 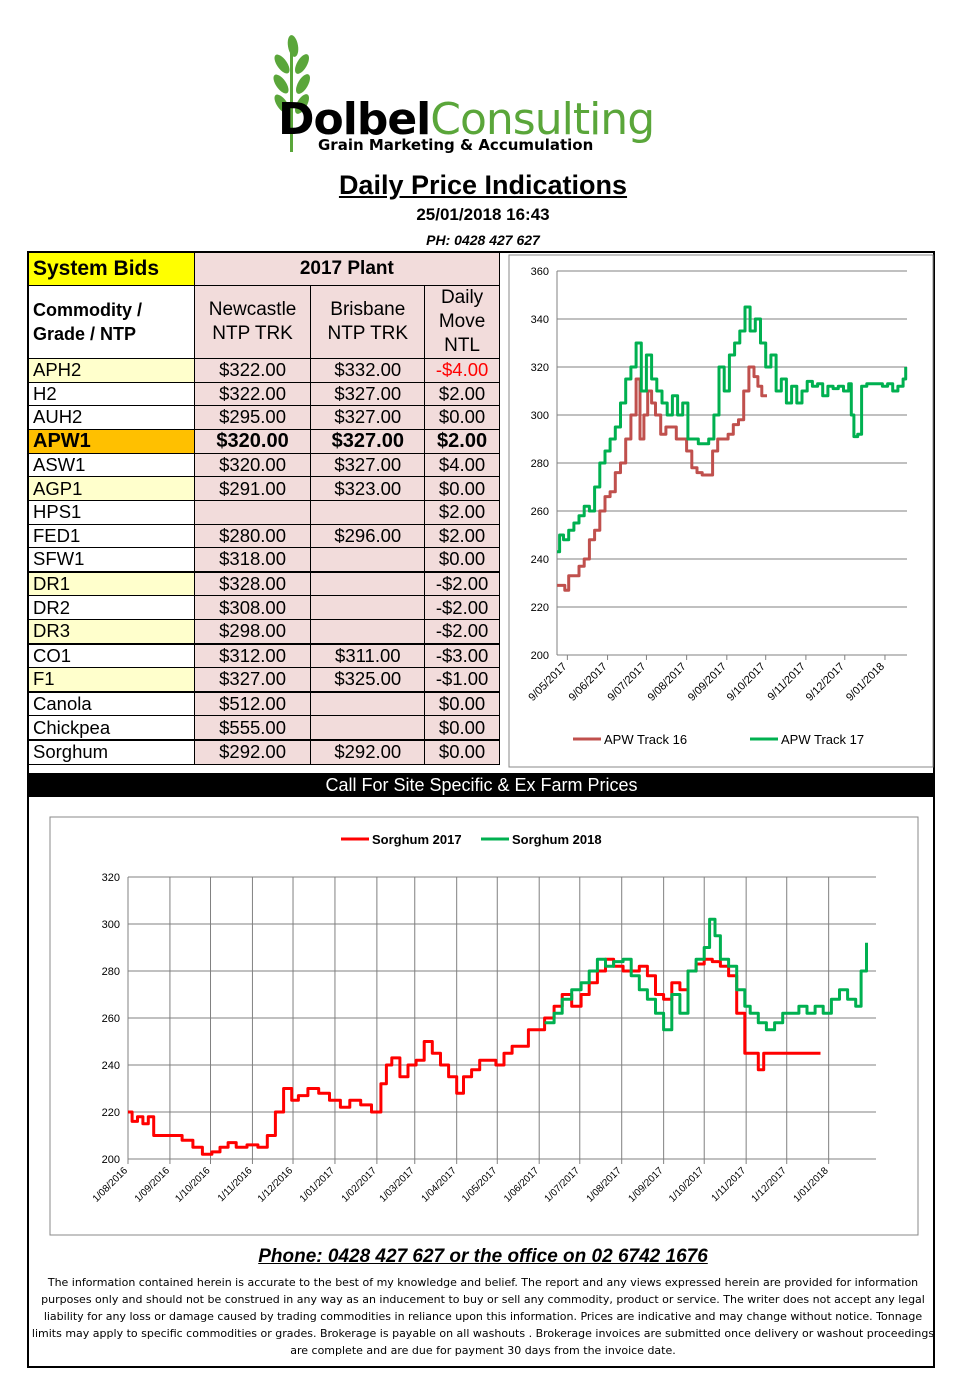 I want to click on table-row: CO1 $312.00 $311.00 -$3.00, so click(x=264, y=655).